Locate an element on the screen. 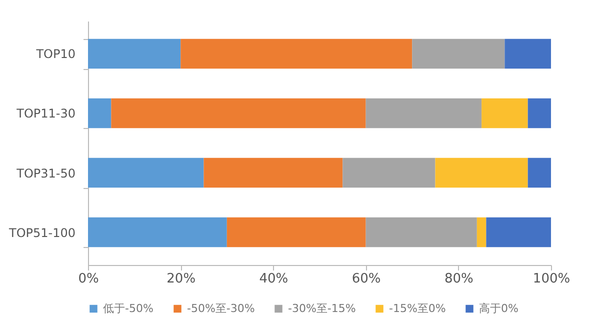  legend-label: 低于-50% is located at coordinates (128, 308).